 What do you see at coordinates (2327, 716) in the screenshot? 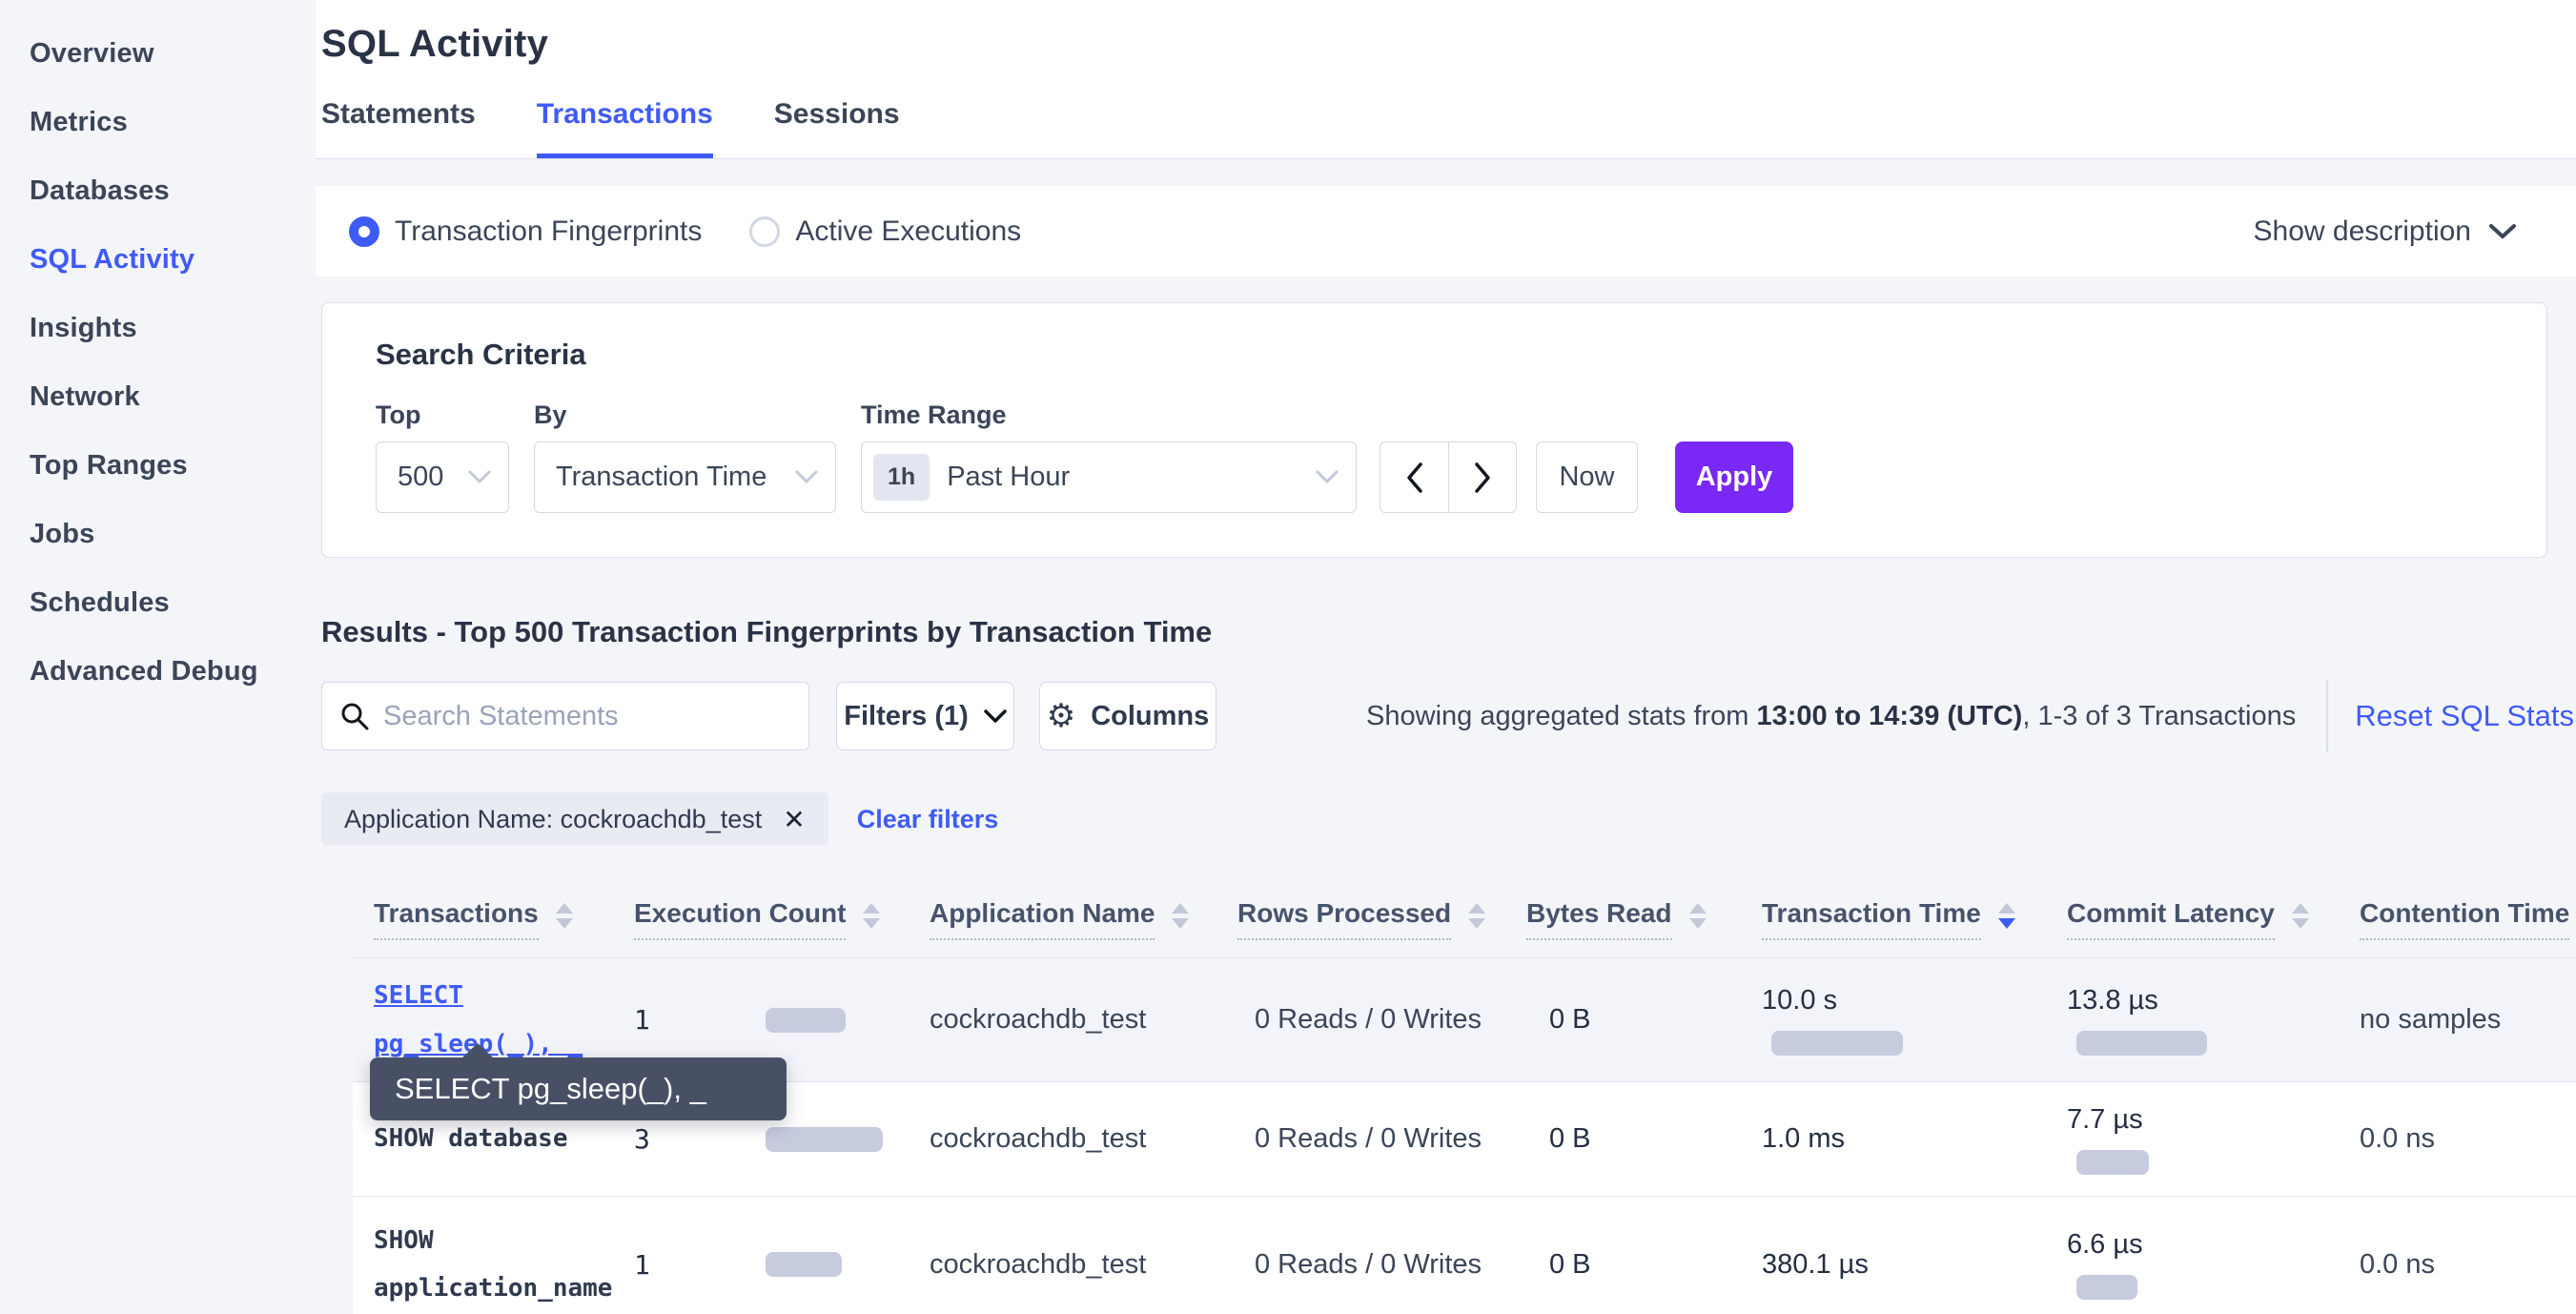
I see `vertical-divider` at bounding box center [2327, 716].